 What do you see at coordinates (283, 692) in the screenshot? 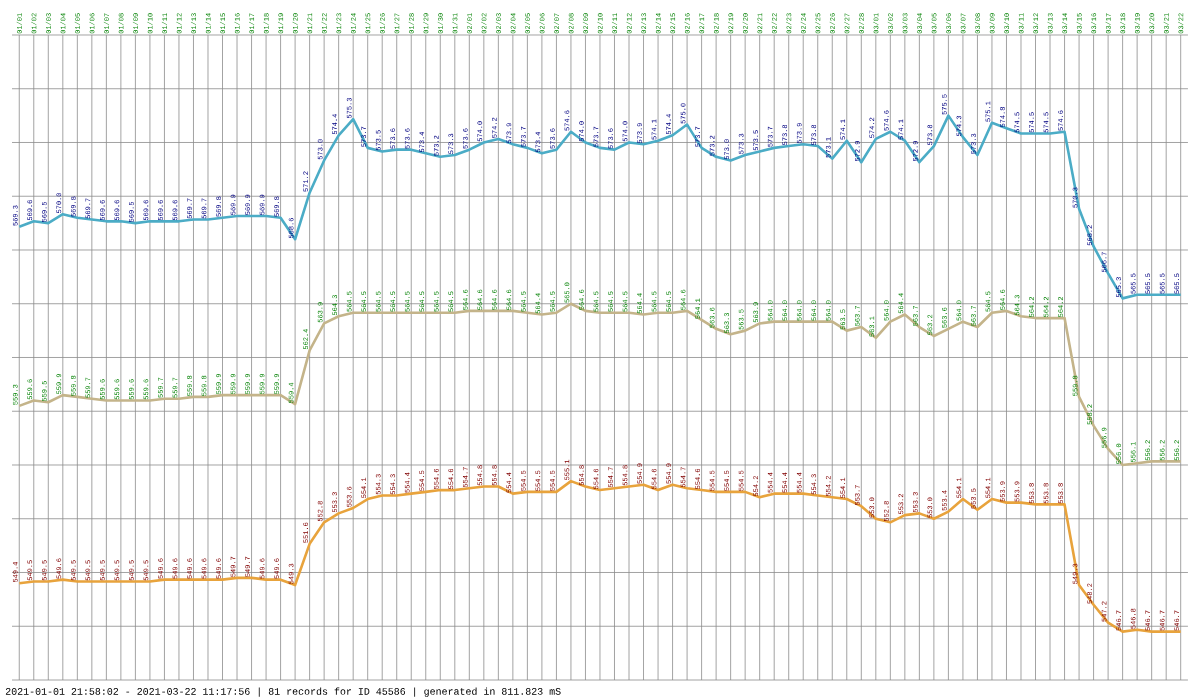
I see `text: 2021-01-01 21:58:02 - 2021-03-22 11:17:56 | 81 records for ID 45586 | generated in 811.823 mS` at bounding box center [283, 692].